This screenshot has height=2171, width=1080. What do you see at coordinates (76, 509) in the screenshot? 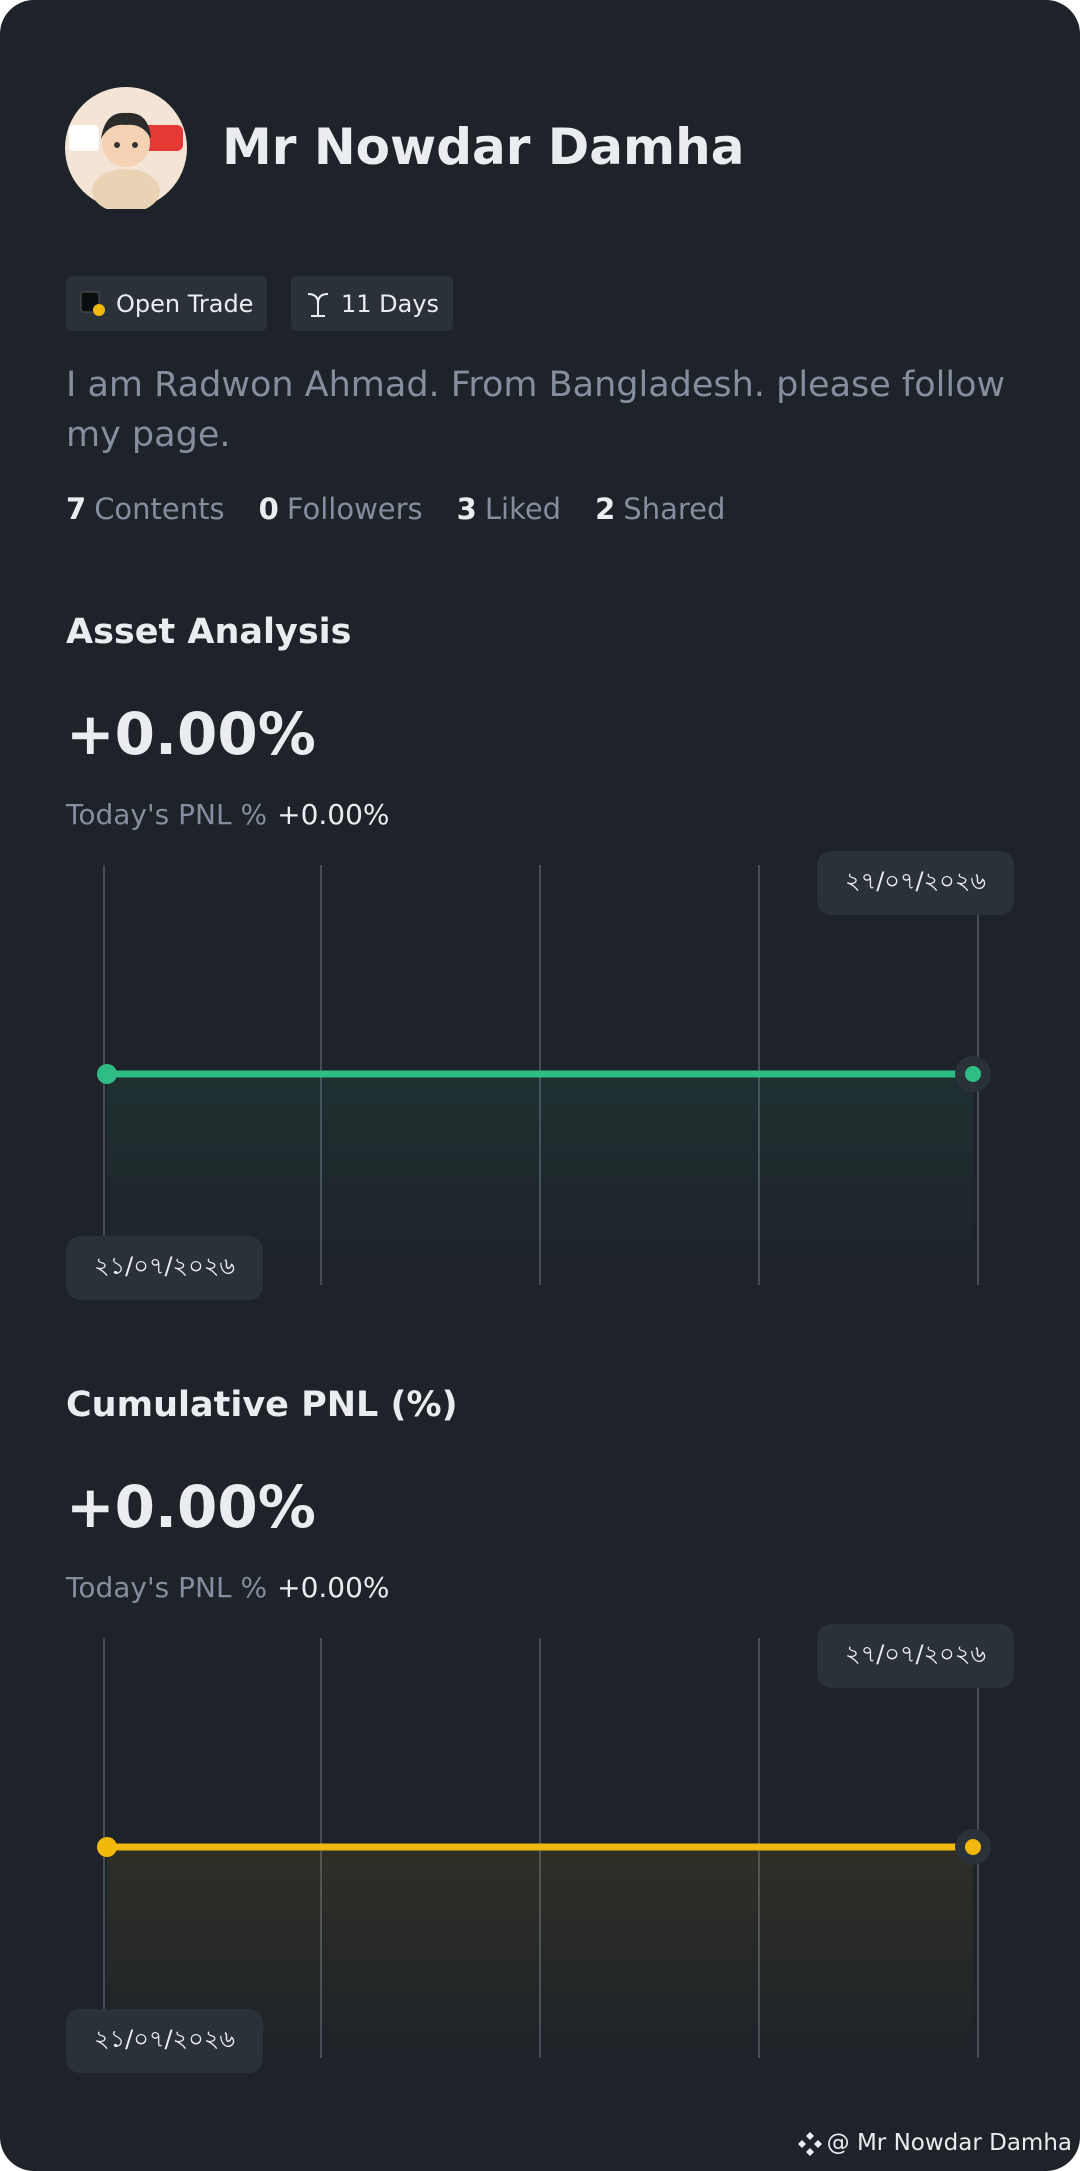
I see `stat-value: 7` at bounding box center [76, 509].